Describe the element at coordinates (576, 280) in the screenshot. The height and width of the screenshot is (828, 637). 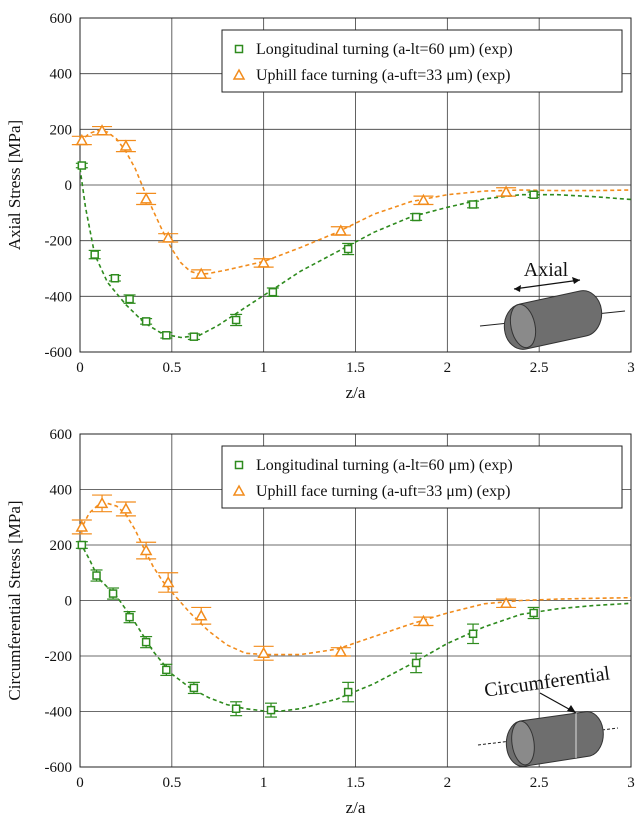
I see `axial-arrowhead-right` at that location.